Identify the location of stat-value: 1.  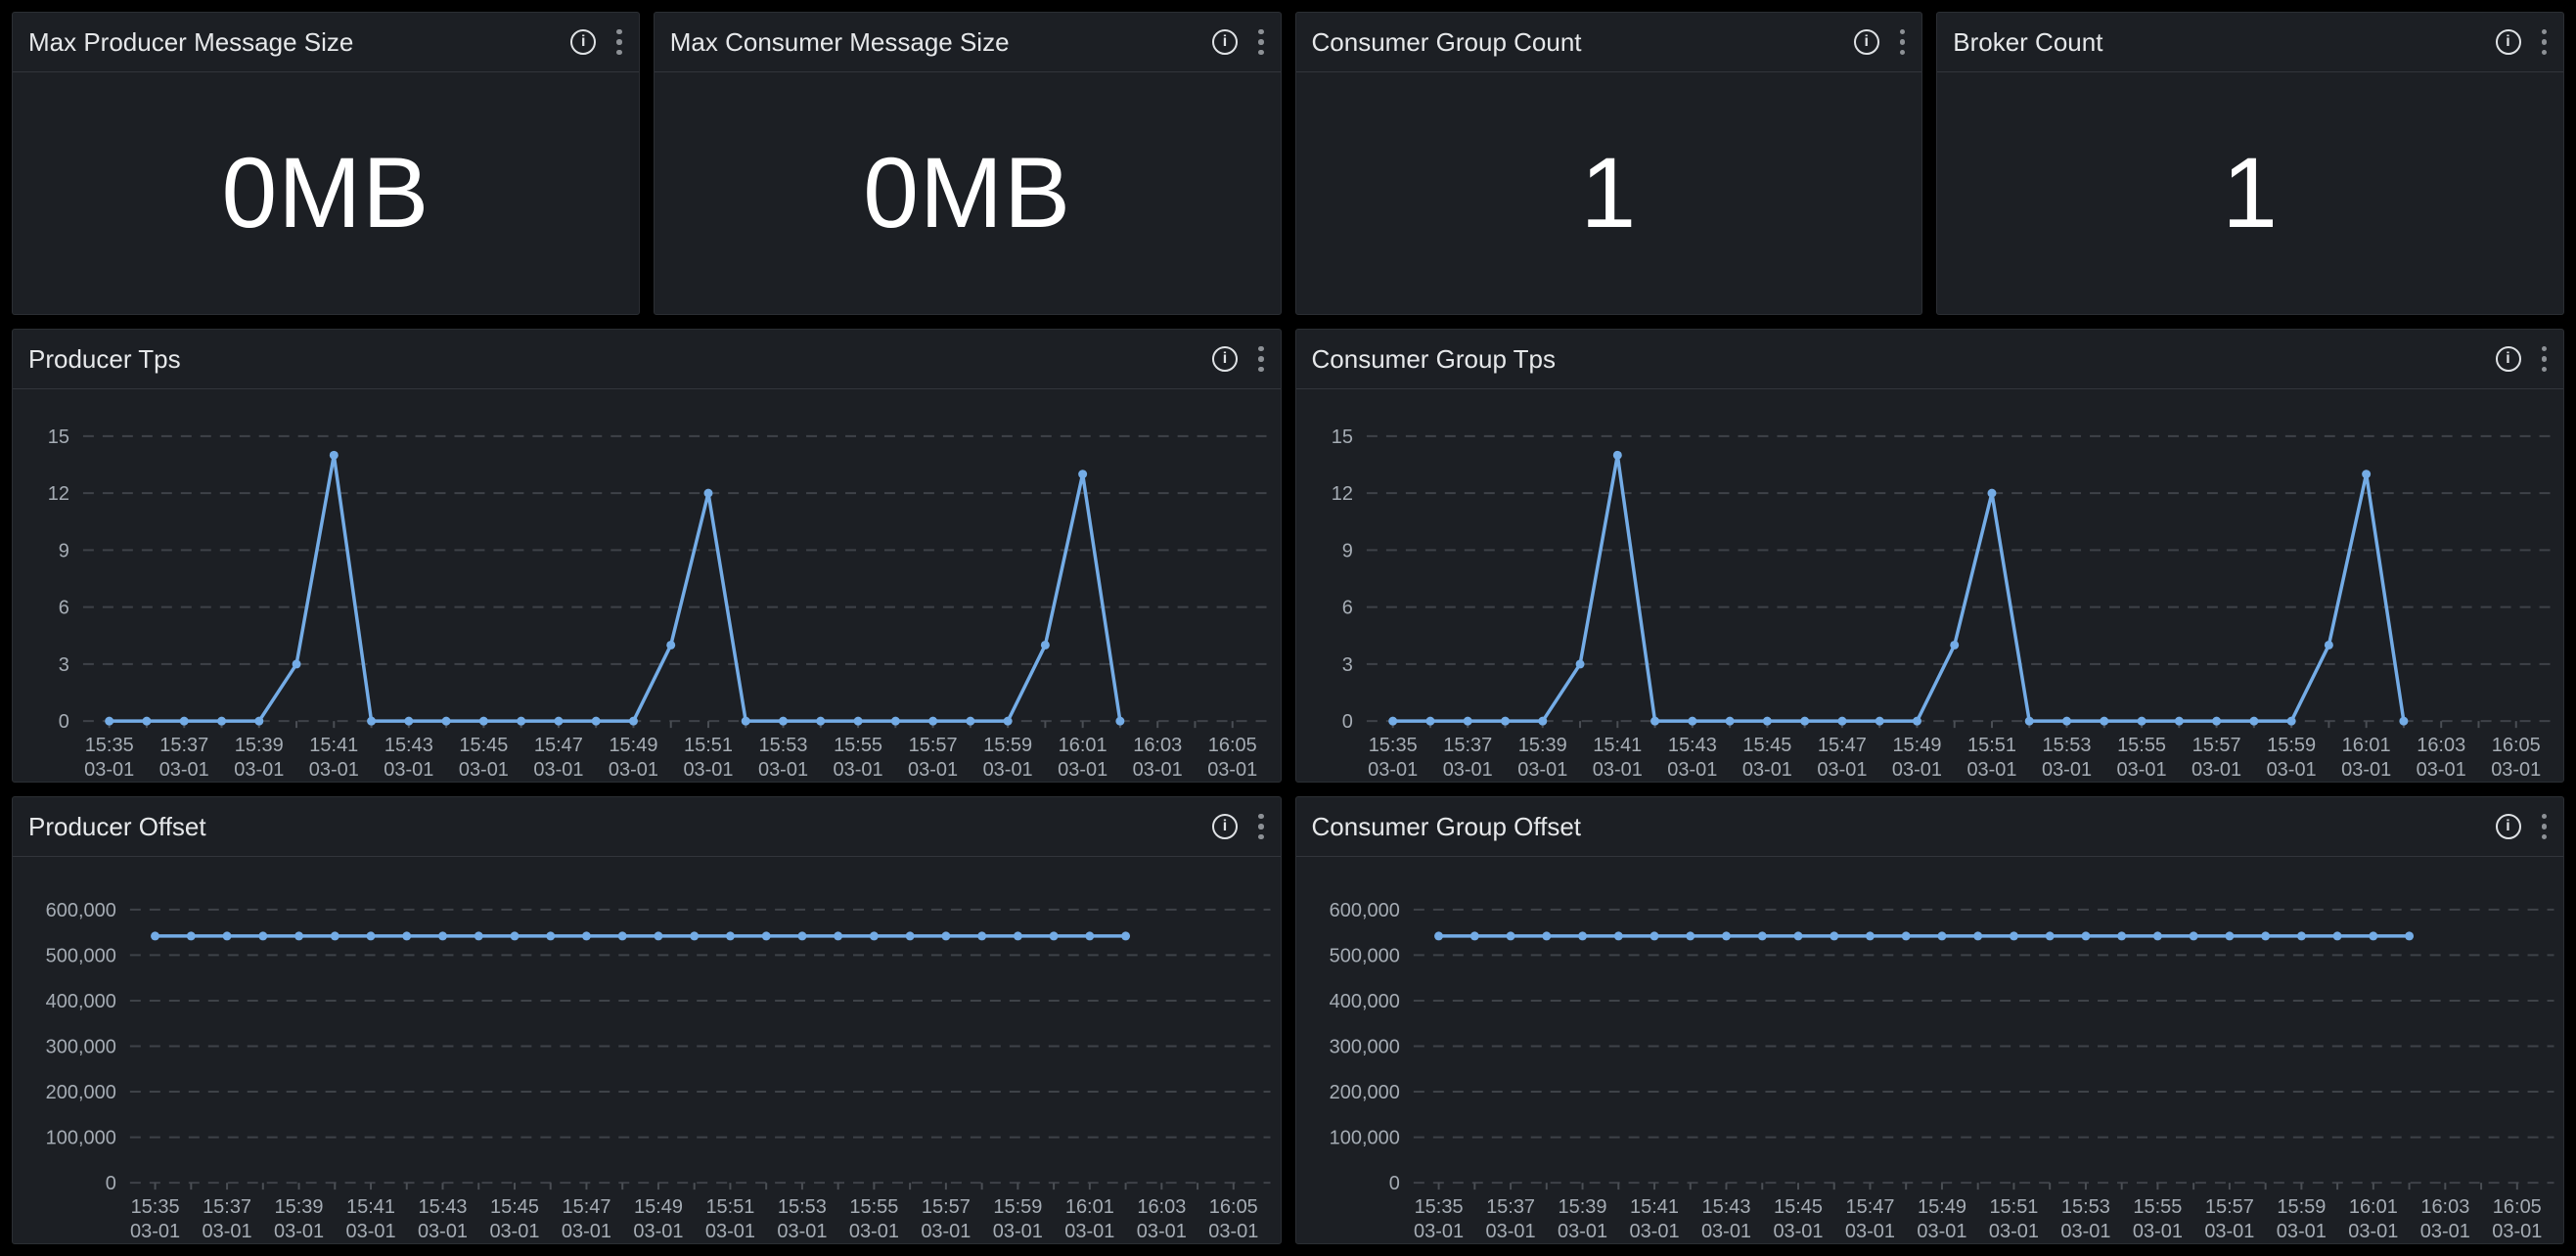
(1609, 193).